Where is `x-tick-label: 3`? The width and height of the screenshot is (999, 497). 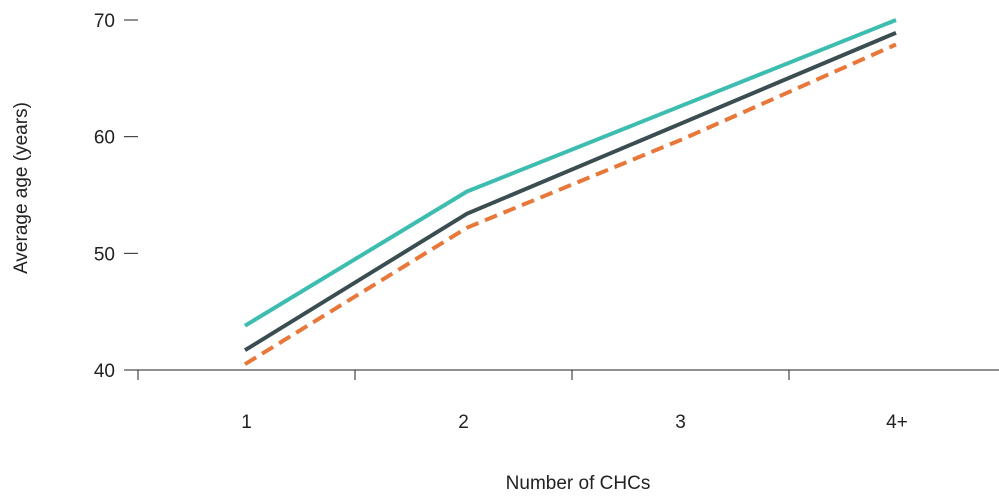
x-tick-label: 3 is located at coordinates (680, 422).